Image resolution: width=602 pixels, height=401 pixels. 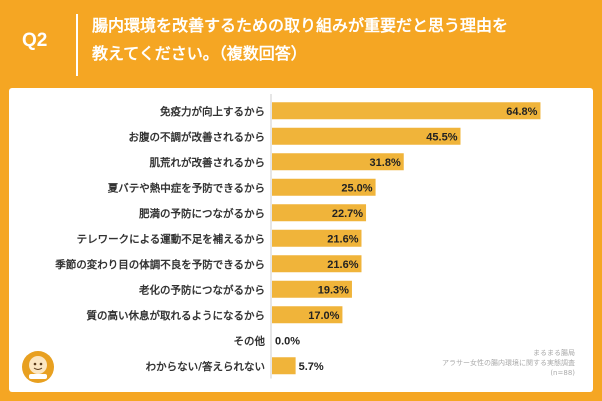 I want to click on question-line-1: 腸内環境を改善するための取り組みが重要だと思う理由を, so click(x=300, y=25).